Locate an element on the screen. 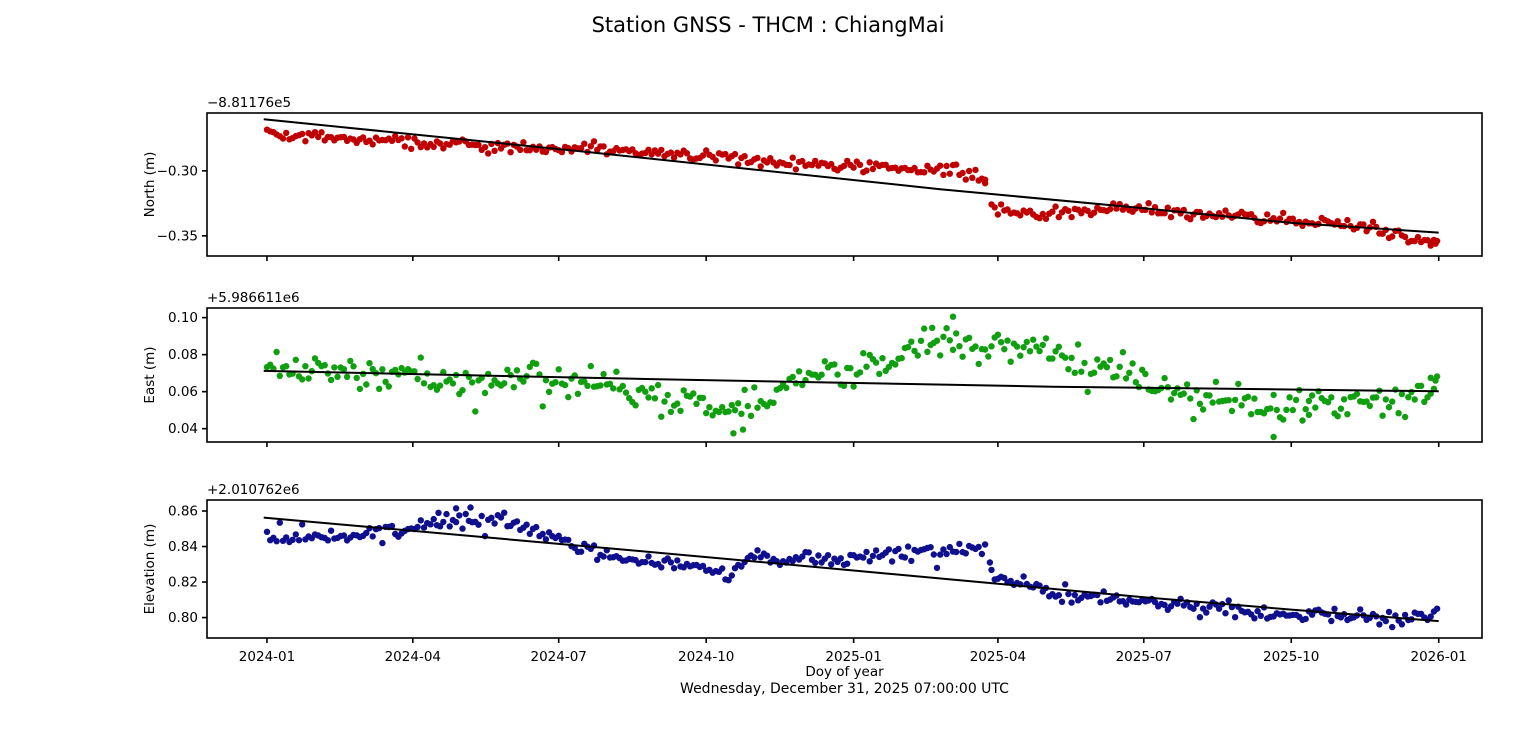 The image size is (1536, 754). xtick-label: 2025-10 is located at coordinates (1291, 657).